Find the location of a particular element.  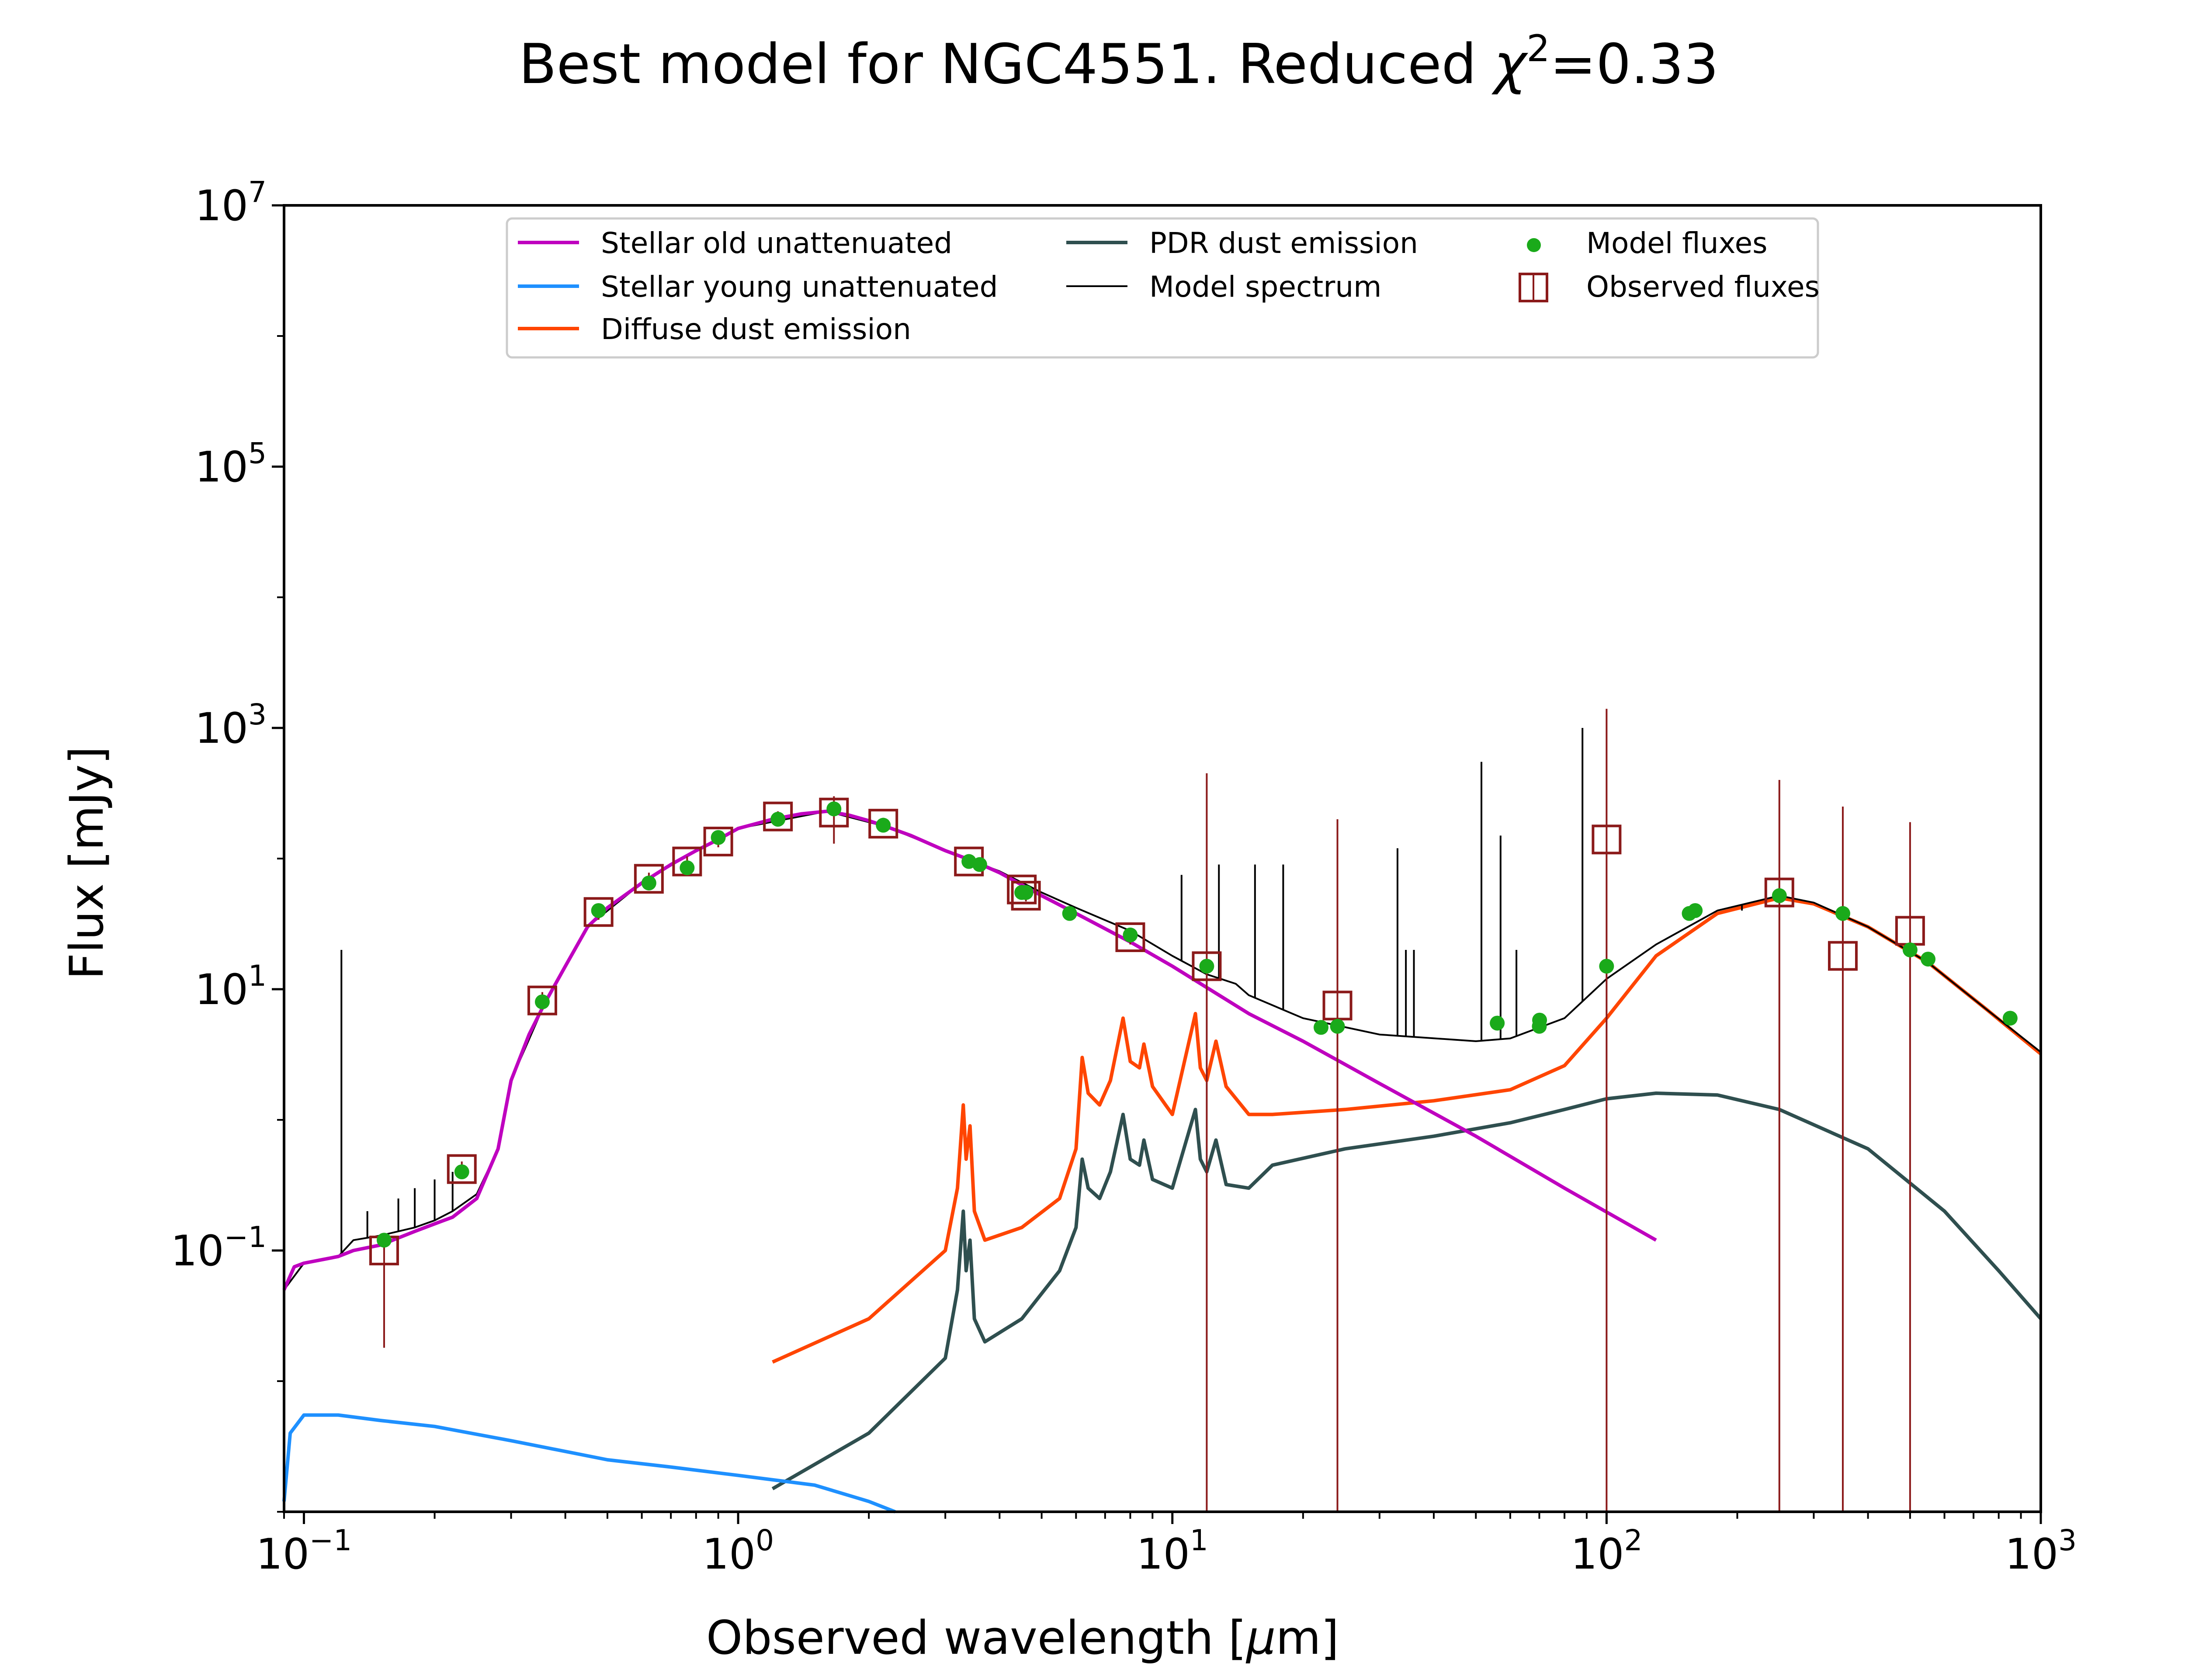

y-tick-label: 10³ is located at coordinates (231, 726).